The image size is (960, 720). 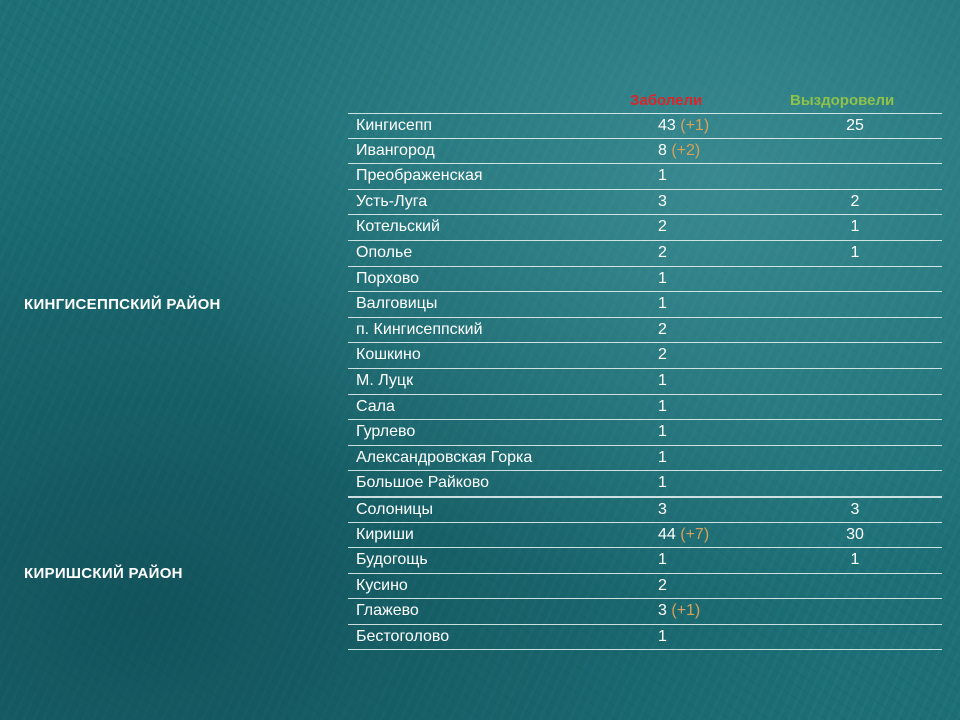 What do you see at coordinates (382, 585) in the screenshot?
I see `locality-name: Кусино` at bounding box center [382, 585].